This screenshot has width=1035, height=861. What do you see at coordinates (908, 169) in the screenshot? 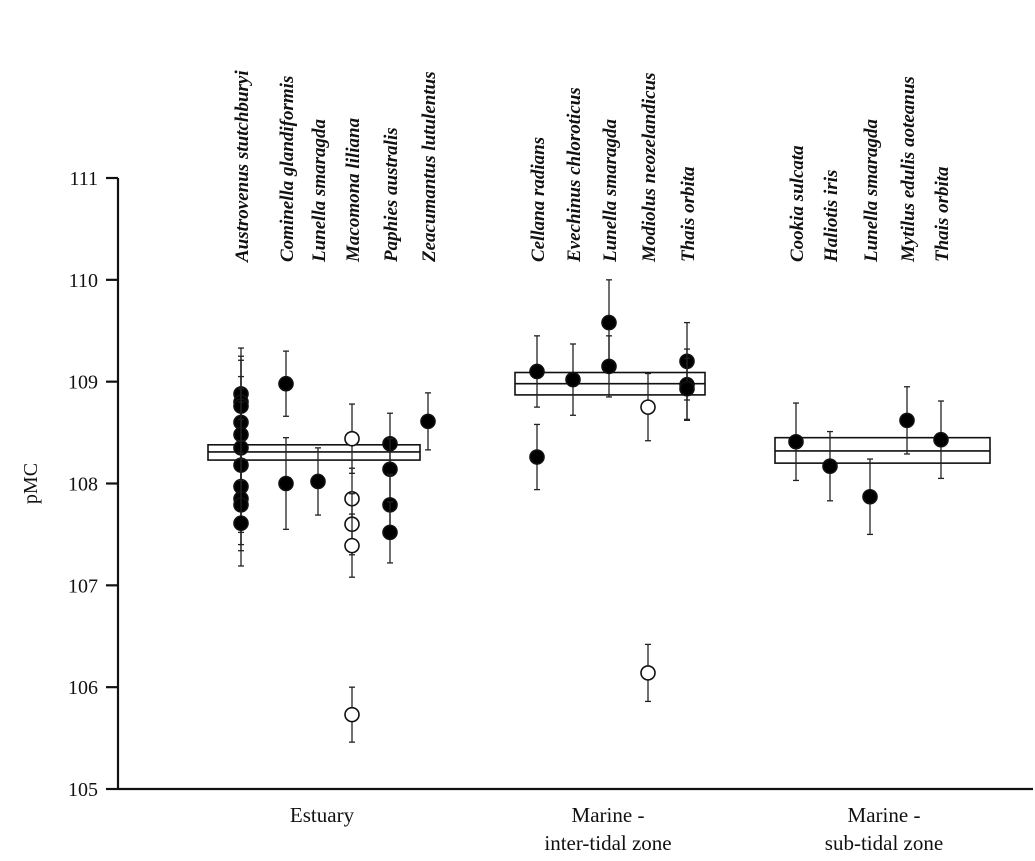
I see `species-label: Mytilus edulis aoteanus` at bounding box center [908, 169].